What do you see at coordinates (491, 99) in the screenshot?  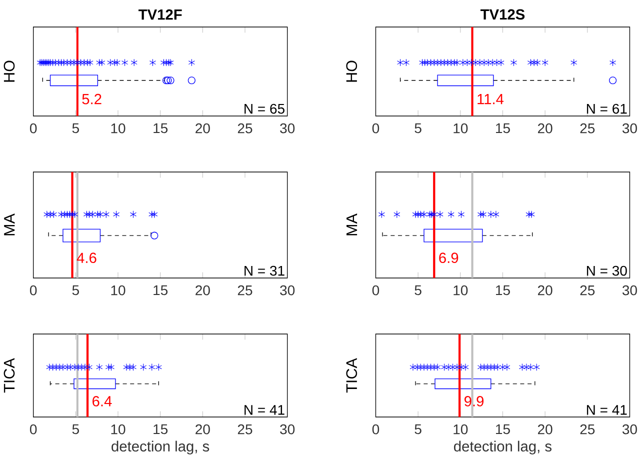 I see `ref-line-label: 11.4` at bounding box center [491, 99].